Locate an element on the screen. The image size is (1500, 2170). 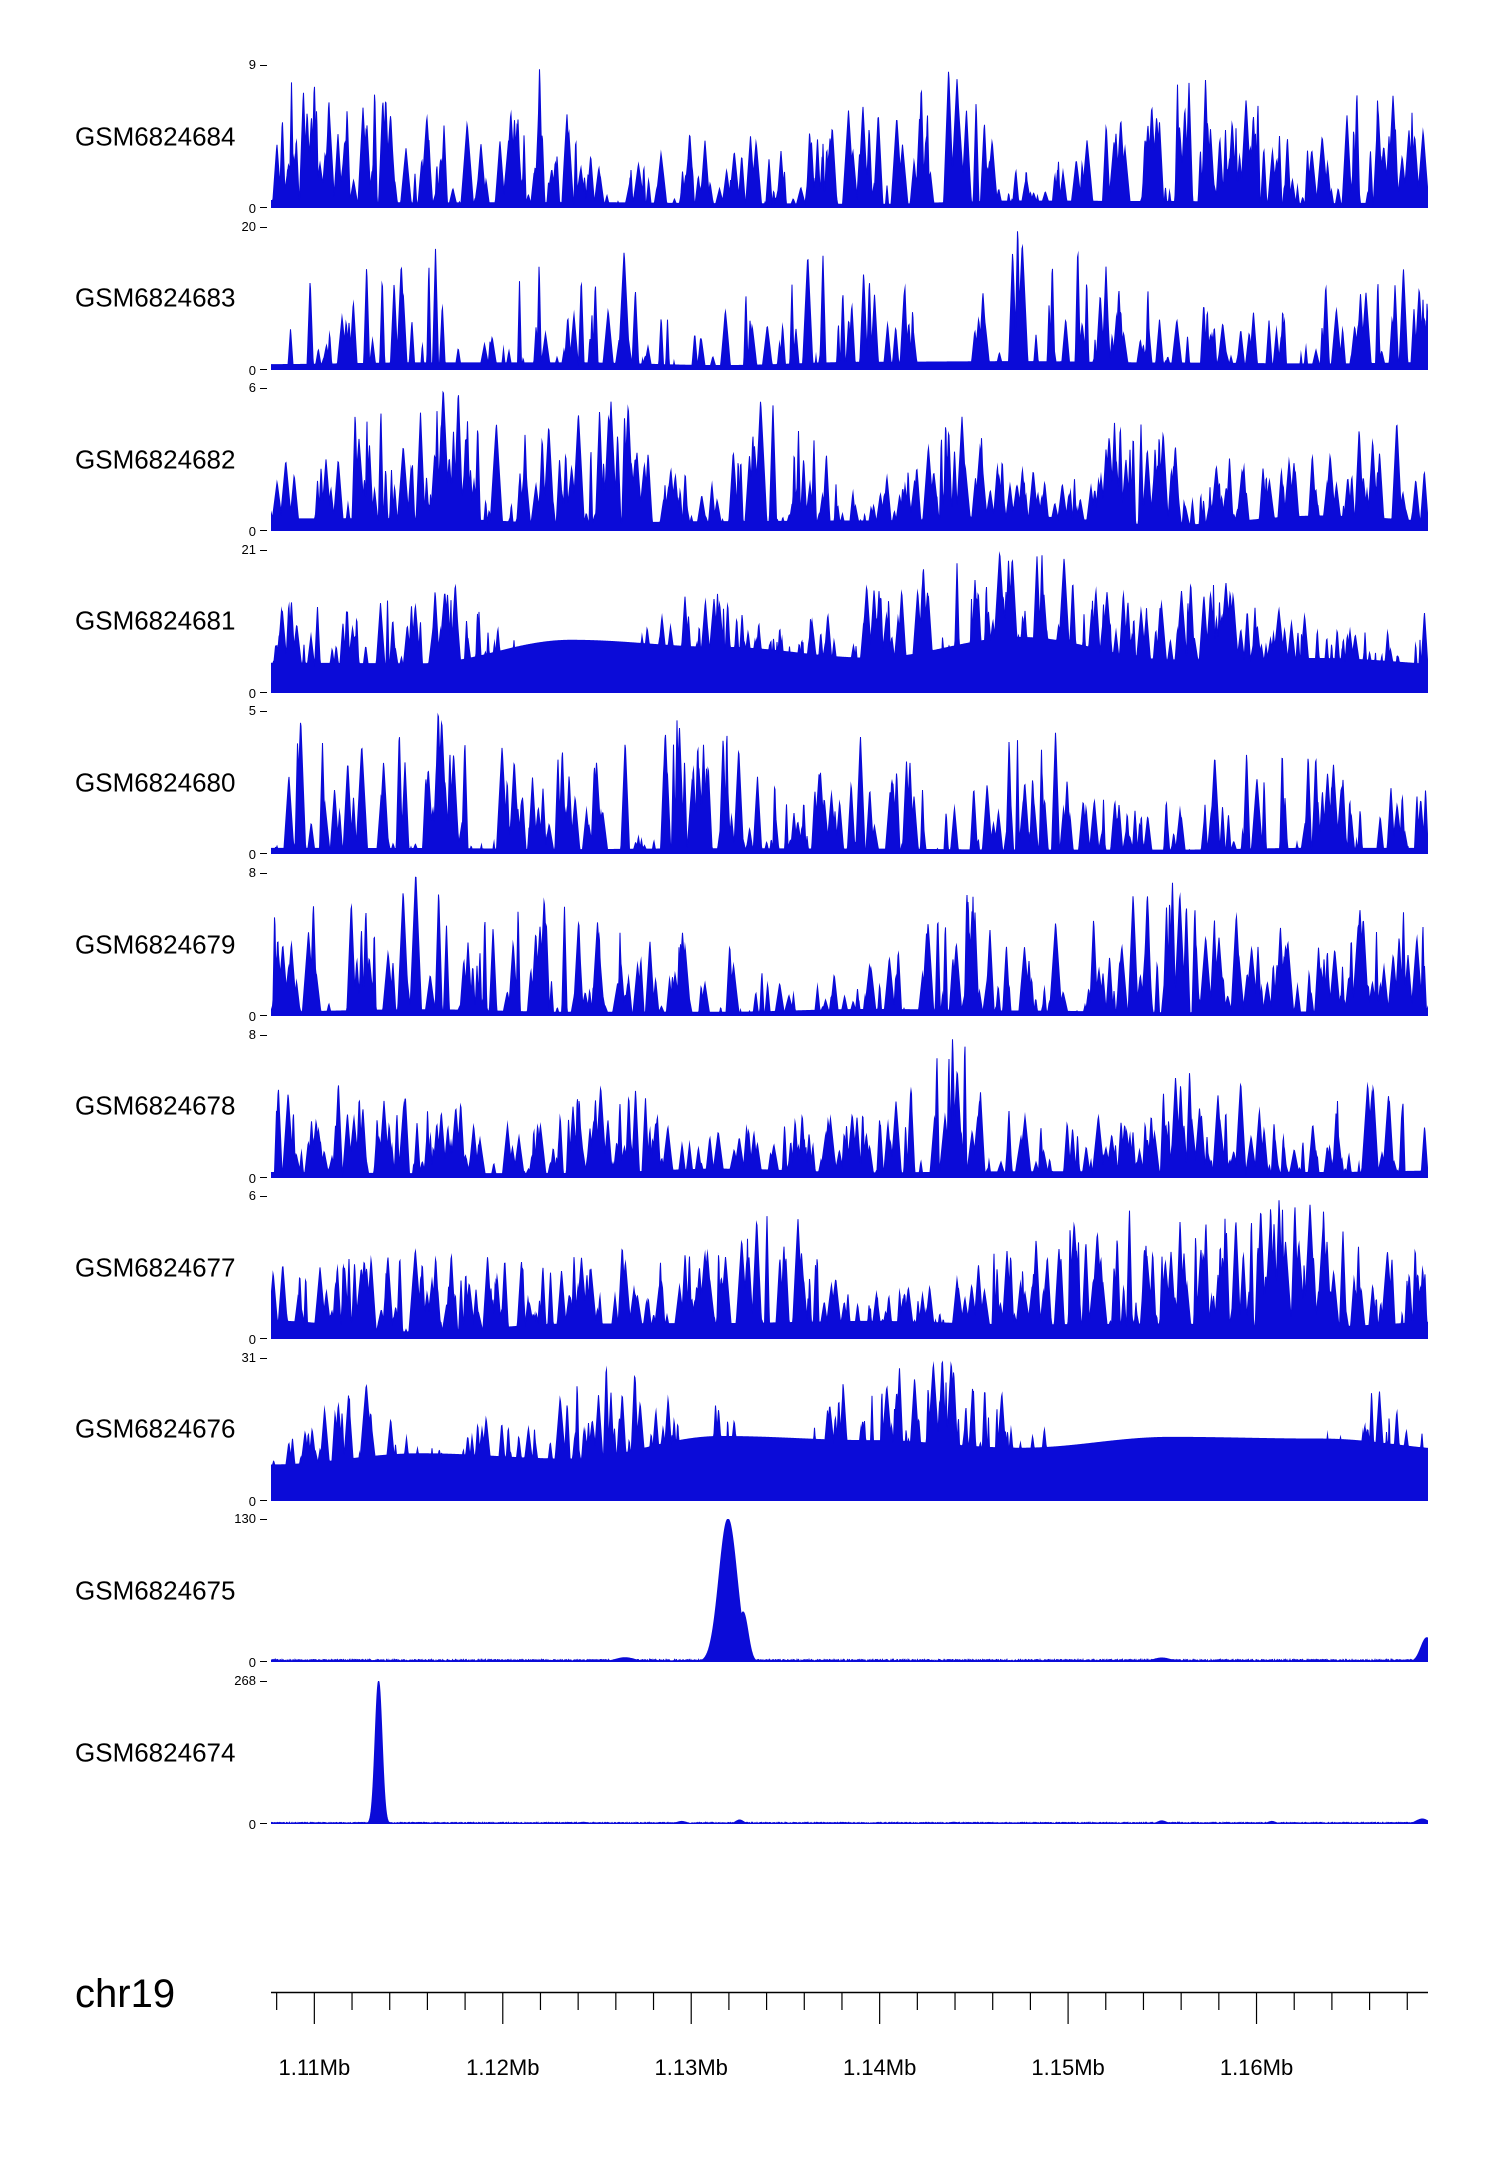
track-row: GSM6824676 31 0 is located at coordinates (750, 1429).